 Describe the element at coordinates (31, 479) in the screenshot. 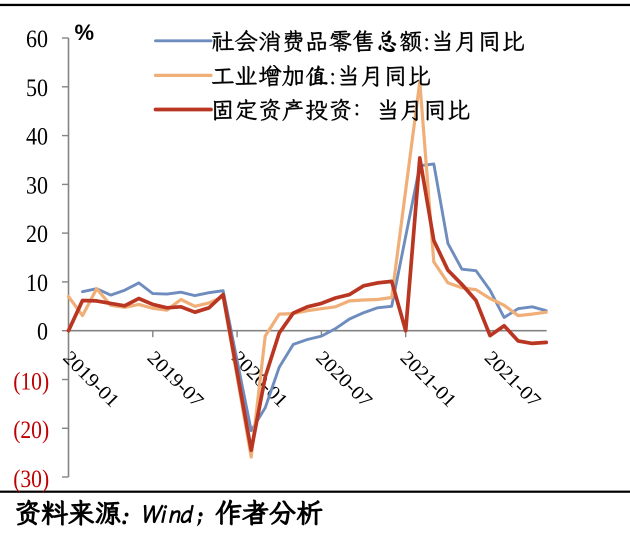

I see `svg-text: (30)` at that location.